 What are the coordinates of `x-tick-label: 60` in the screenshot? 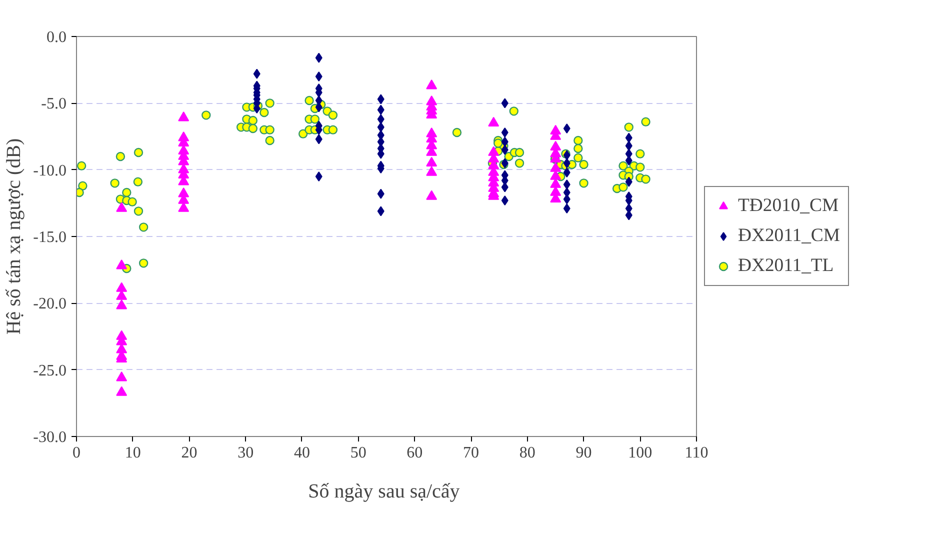 It's located at (414, 453).